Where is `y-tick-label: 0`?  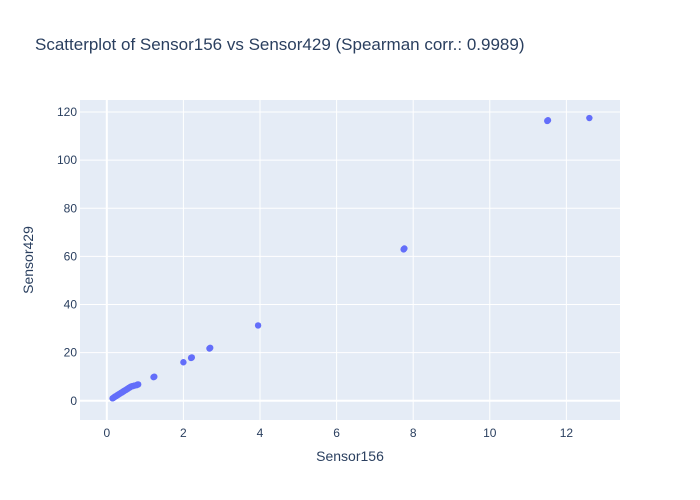
y-tick-label: 0 is located at coordinates (73, 401).